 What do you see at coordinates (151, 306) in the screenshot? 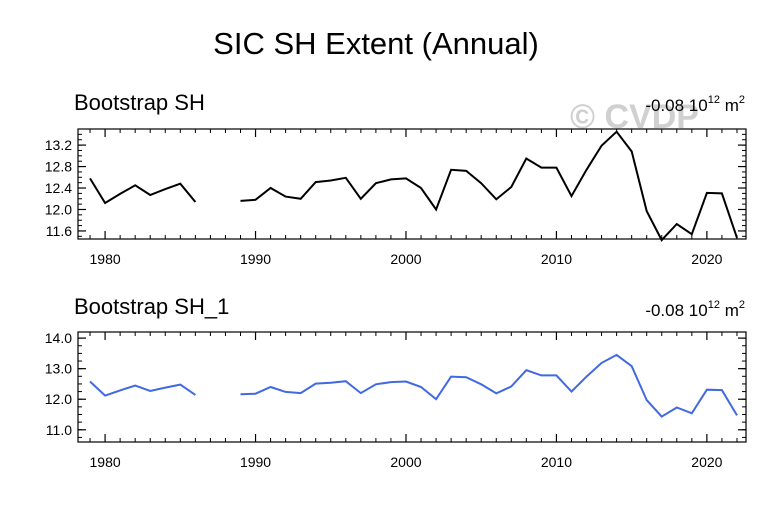
I see `panel-2-title: Bootstrap SH_1` at bounding box center [151, 306].